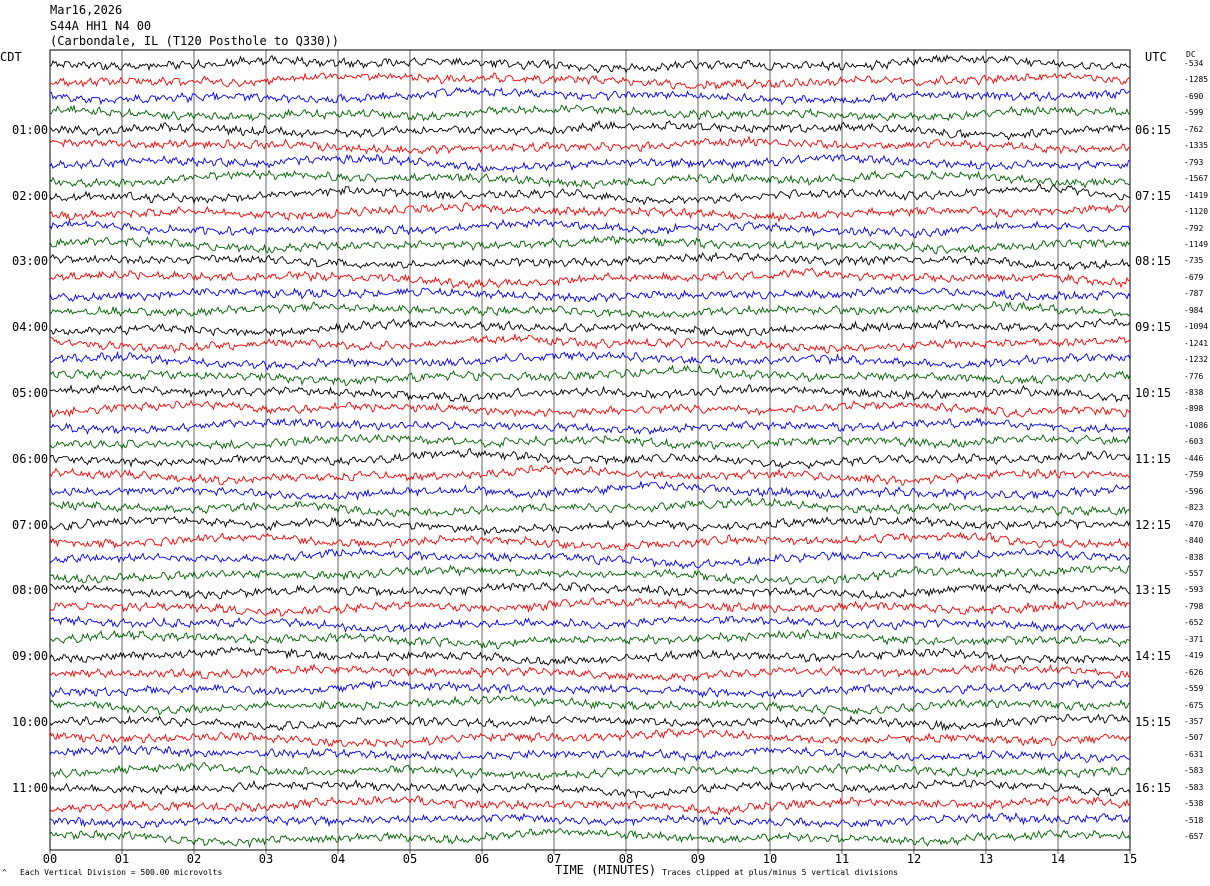 The width and height of the screenshot is (1210, 886). What do you see at coordinates (1194, 63) in the screenshot?
I see `dc-offset-label: -534` at bounding box center [1194, 63].